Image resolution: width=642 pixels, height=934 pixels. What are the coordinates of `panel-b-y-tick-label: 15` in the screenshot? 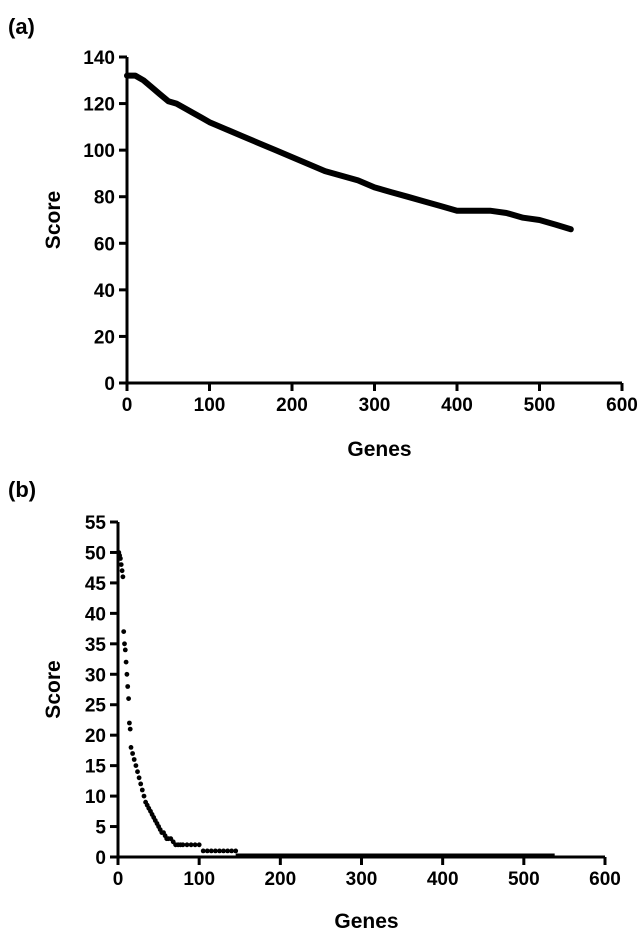 It's located at (96, 767).